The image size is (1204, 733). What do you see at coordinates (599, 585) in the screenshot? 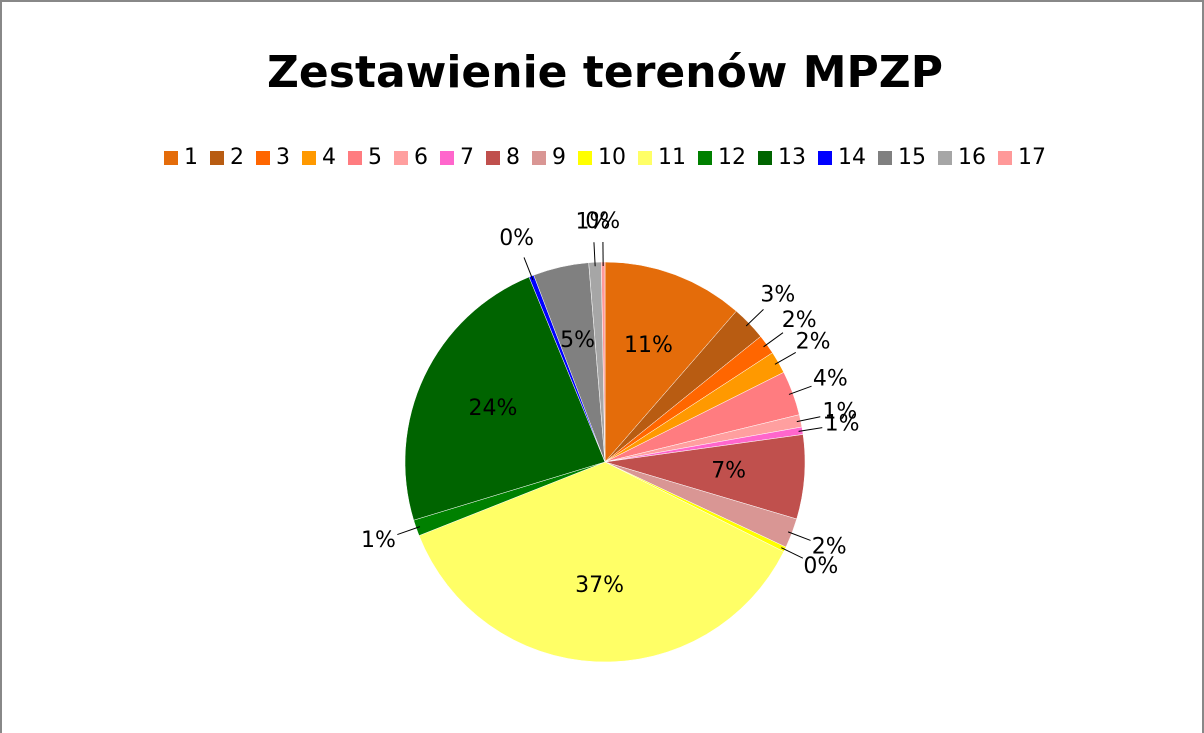
I see `data-label: 37%` at bounding box center [599, 585].